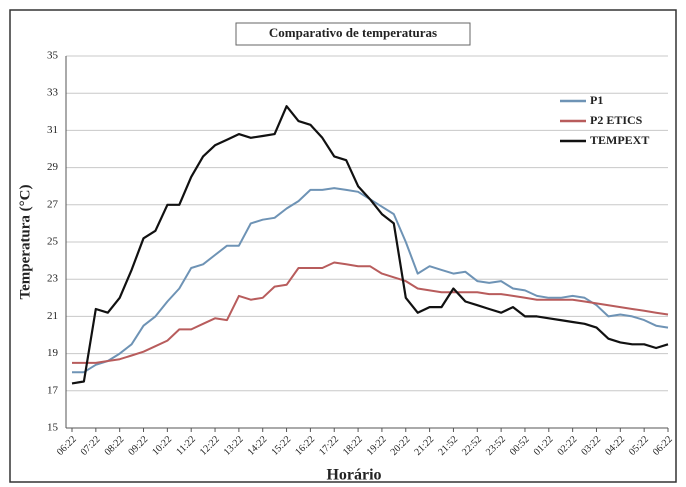  Describe the element at coordinates (53, 56) in the screenshot. I see `y-tick-label: 35` at that location.